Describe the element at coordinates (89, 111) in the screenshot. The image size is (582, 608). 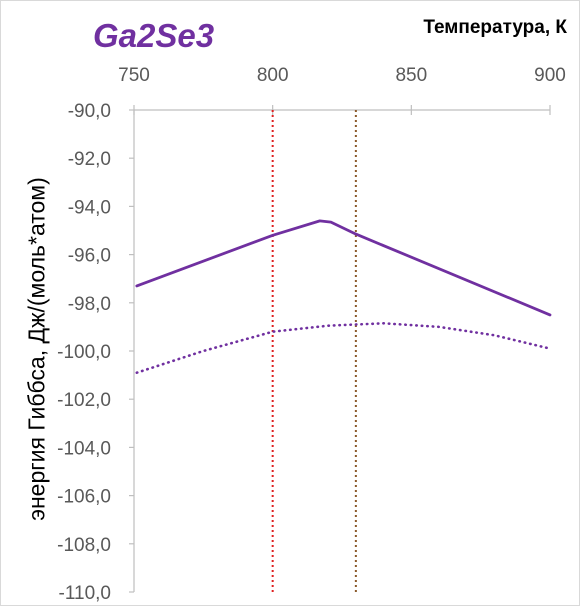
I see `y-tick-label: -90,0` at that location.